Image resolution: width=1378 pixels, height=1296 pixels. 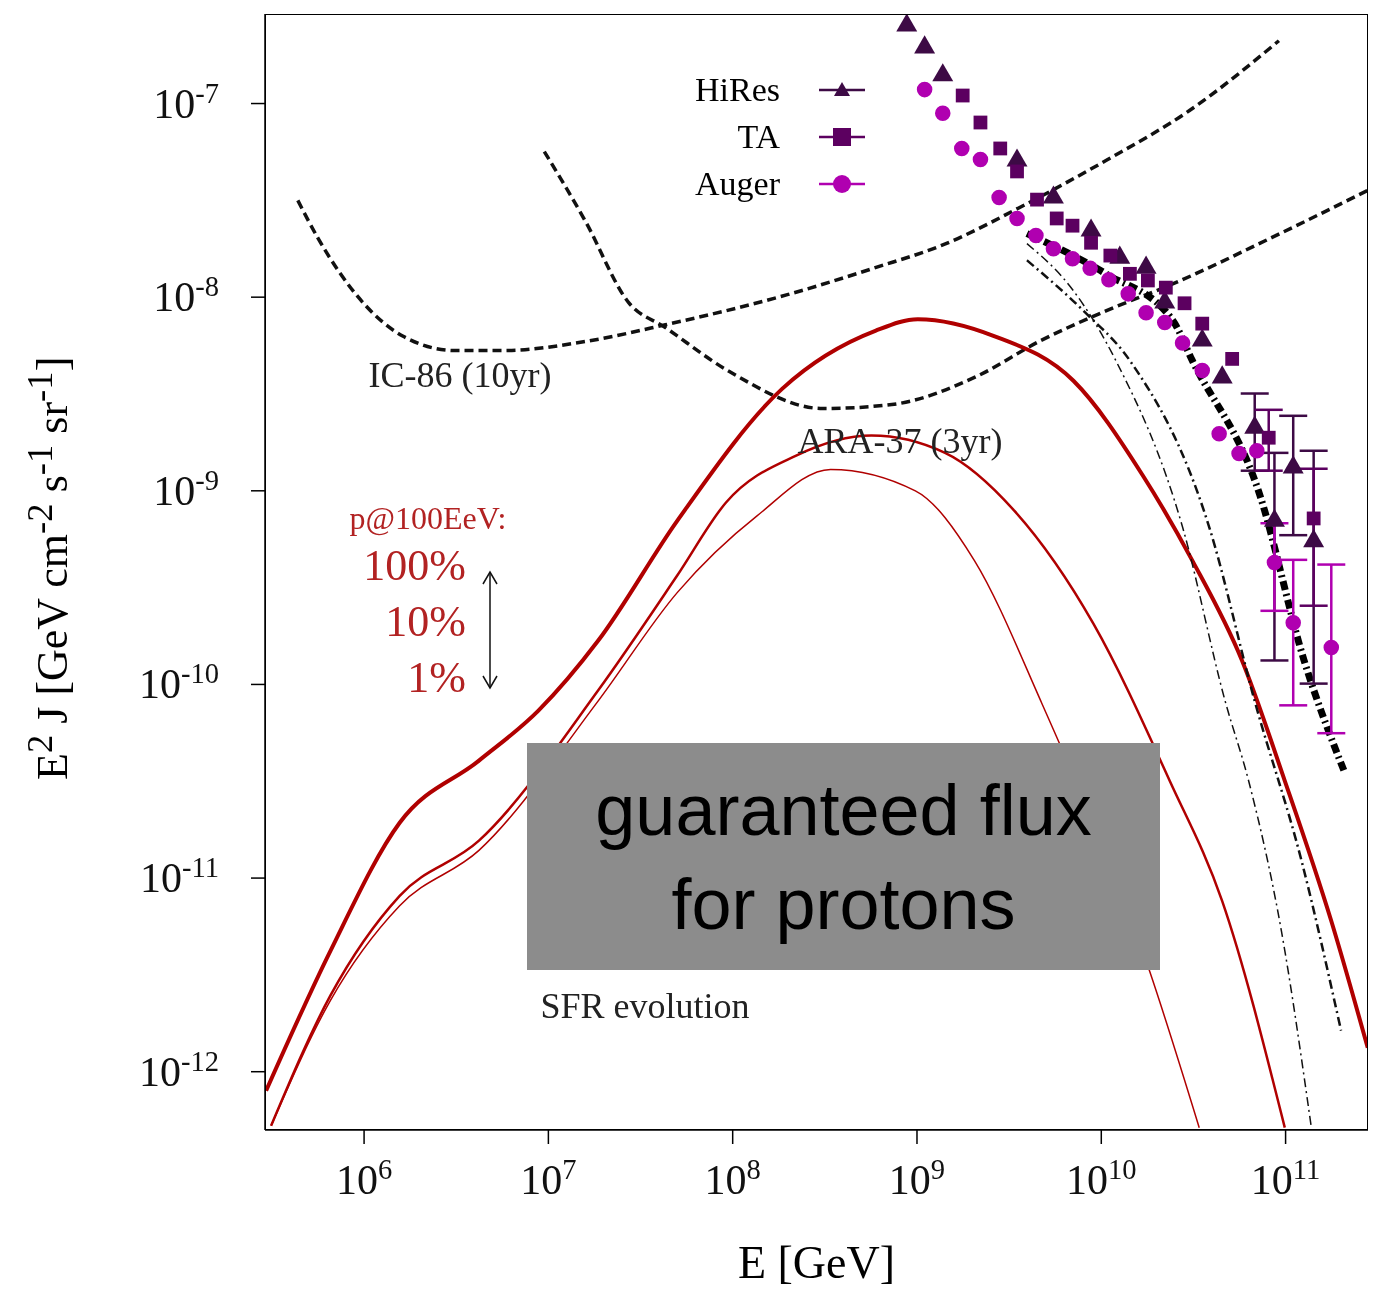 I want to click on annotation: 10%, so click(x=425, y=622).